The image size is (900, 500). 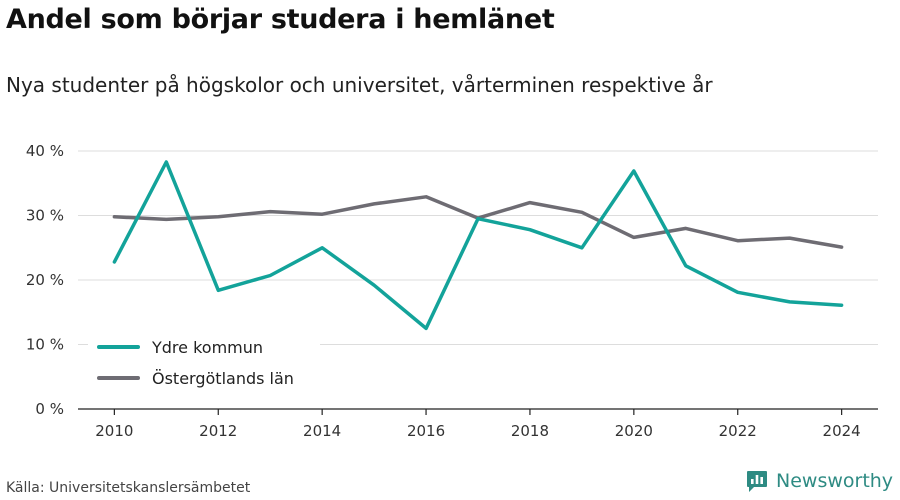 What do you see at coordinates (842, 431) in the screenshot?
I see `x-tick-label: 2024` at bounding box center [842, 431].